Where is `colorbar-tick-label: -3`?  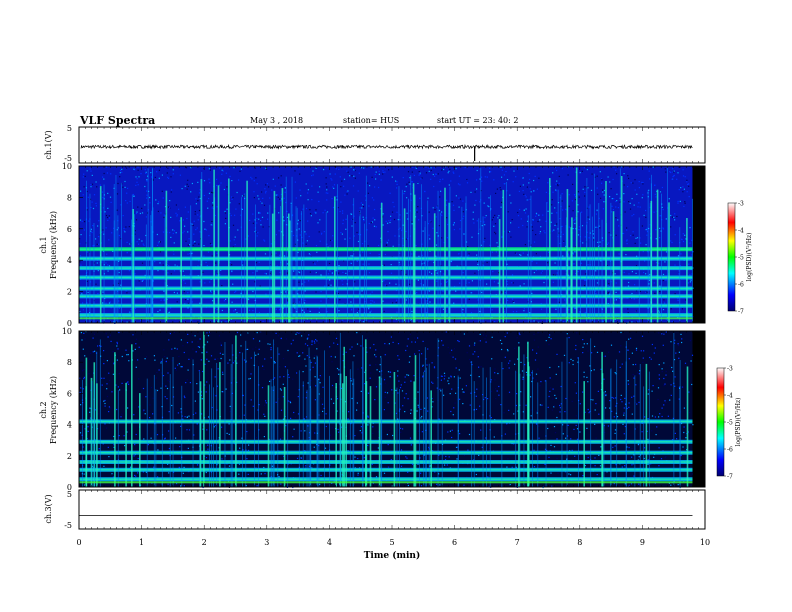 colorbar-tick-label: -3 is located at coordinates (730, 369).